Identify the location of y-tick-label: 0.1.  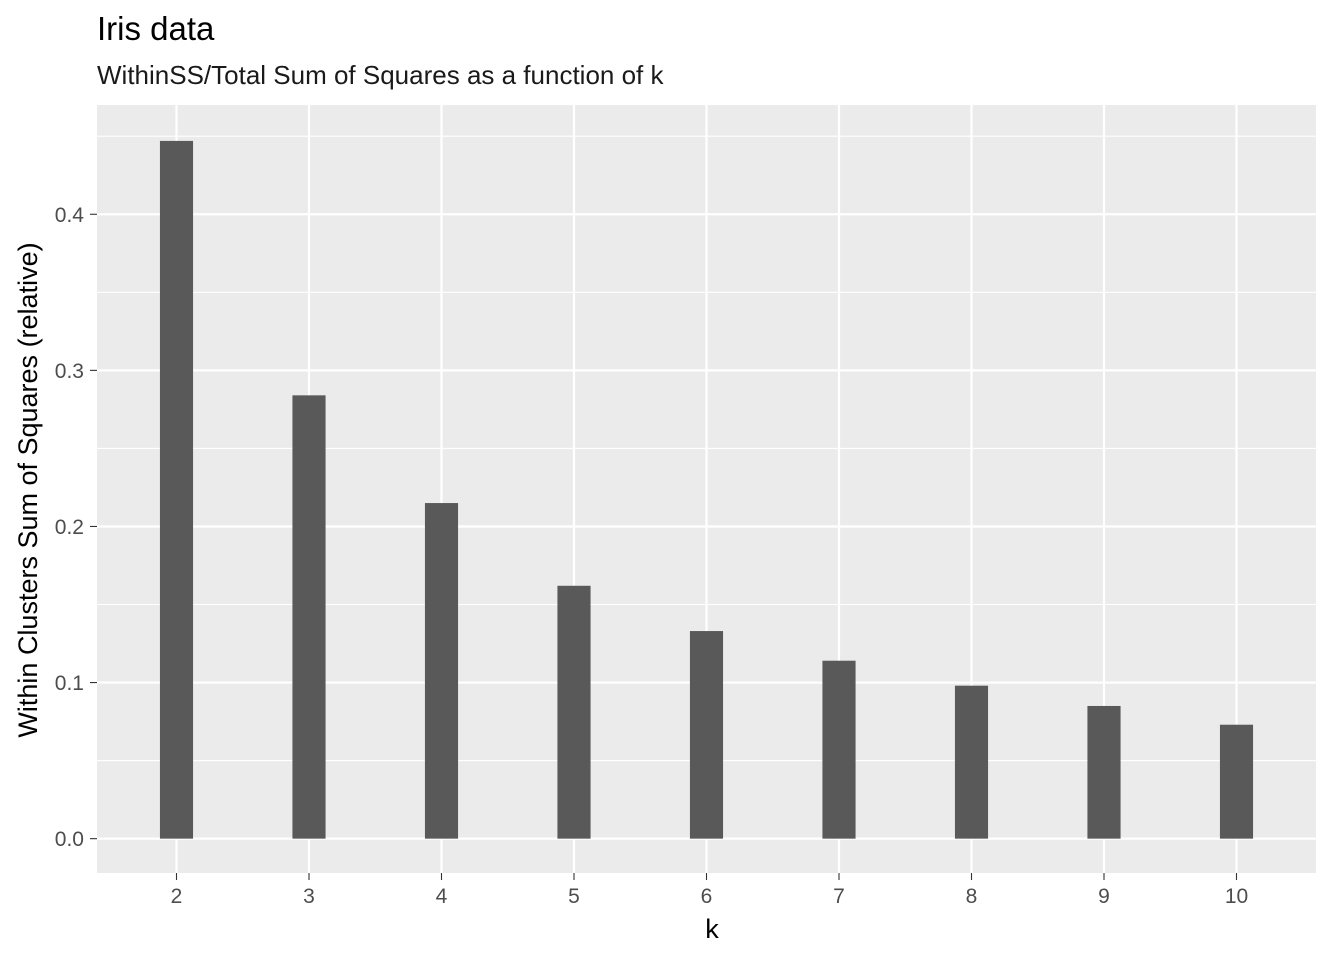
(69, 683).